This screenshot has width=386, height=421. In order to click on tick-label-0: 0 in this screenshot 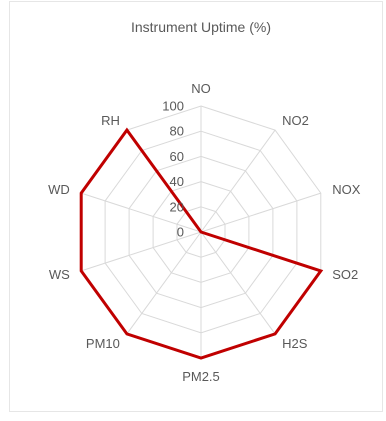, I will do `click(180, 232)`.